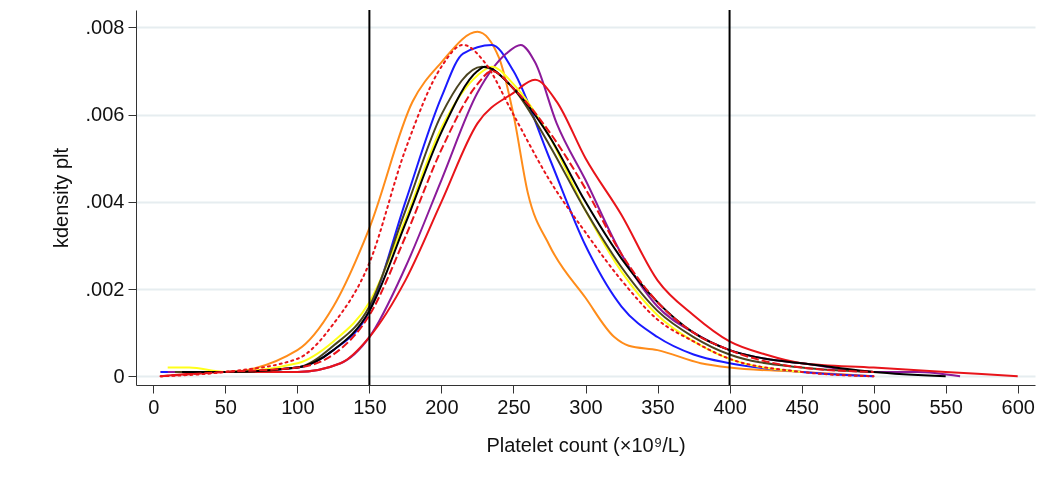  What do you see at coordinates (442, 406) in the screenshot?
I see `x-tick-label: 200` at bounding box center [442, 406].